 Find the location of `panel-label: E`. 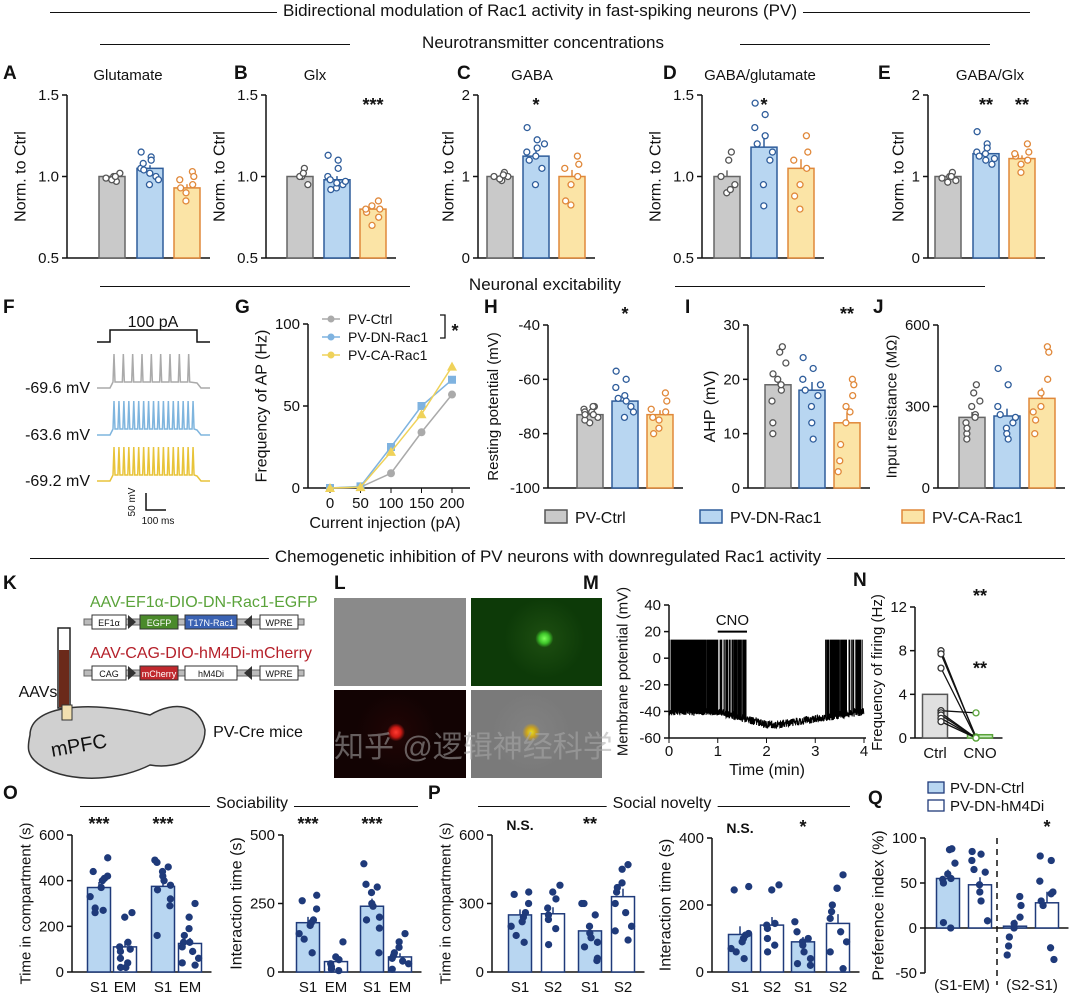

panel-label: E is located at coordinates (884, 73).